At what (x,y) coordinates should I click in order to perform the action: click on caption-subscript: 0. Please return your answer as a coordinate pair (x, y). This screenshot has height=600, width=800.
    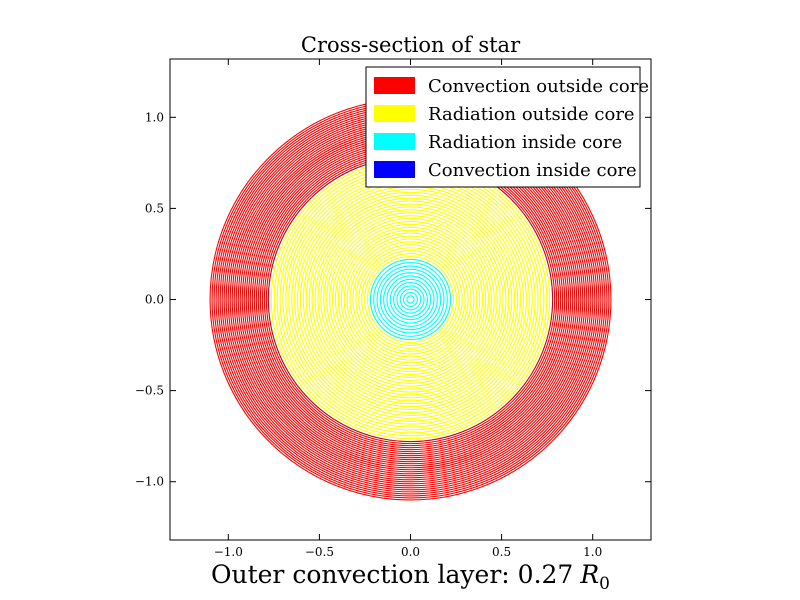
    Looking at the image, I should click on (604, 584).